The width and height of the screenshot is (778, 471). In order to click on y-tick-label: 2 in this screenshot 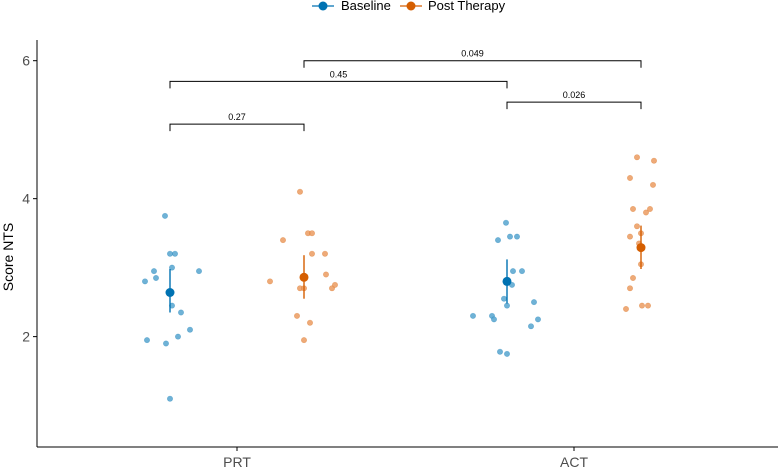, I will do `click(26, 337)`.